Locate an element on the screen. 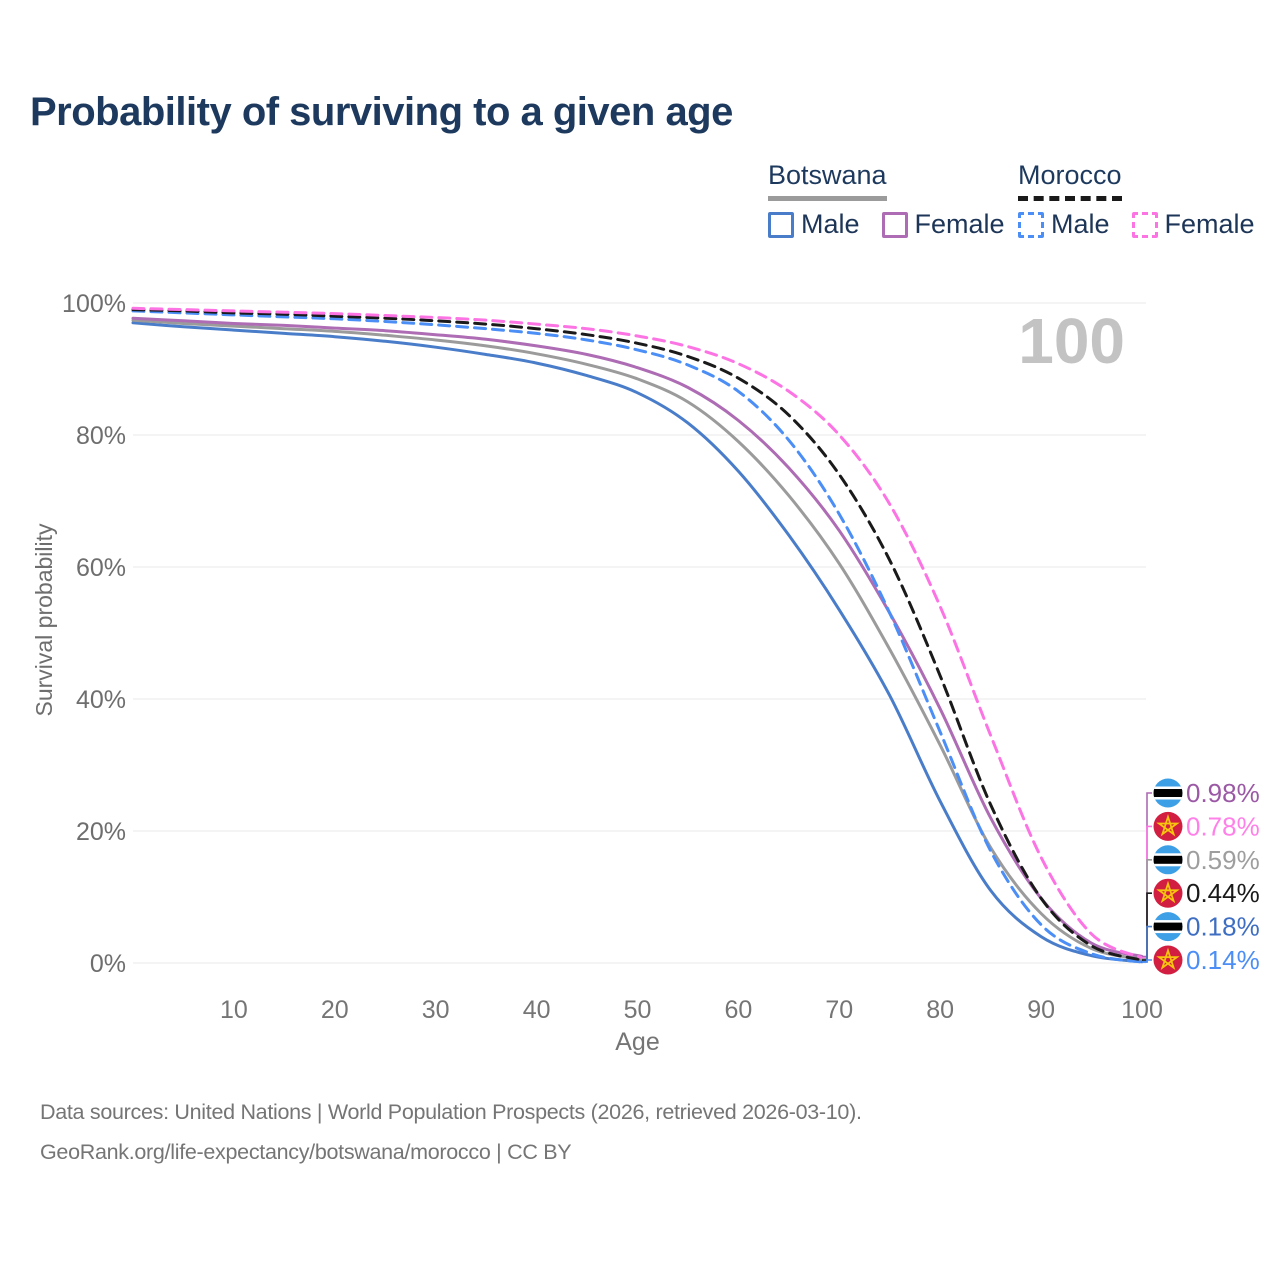 The height and width of the screenshot is (1280, 1280). y-tick-label: 40% is located at coordinates (101, 700).